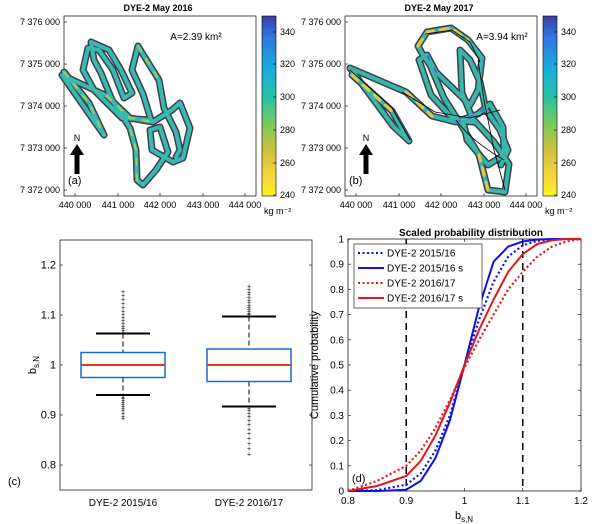 This screenshot has width=600, height=524. I want to click on map-b-xtick: 443 000, so click(484, 205).